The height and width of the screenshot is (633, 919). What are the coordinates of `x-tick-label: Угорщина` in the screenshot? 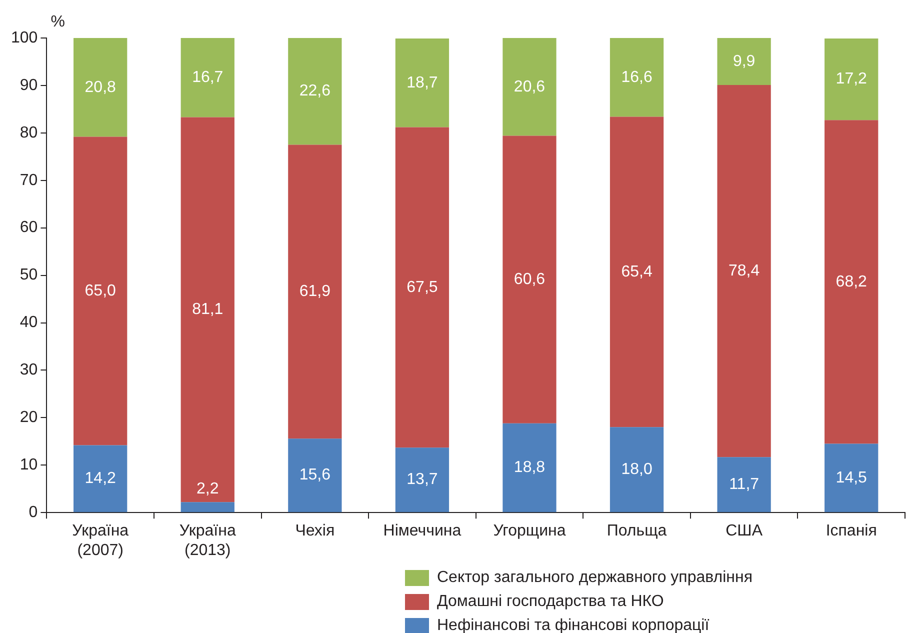 It's located at (529, 531).